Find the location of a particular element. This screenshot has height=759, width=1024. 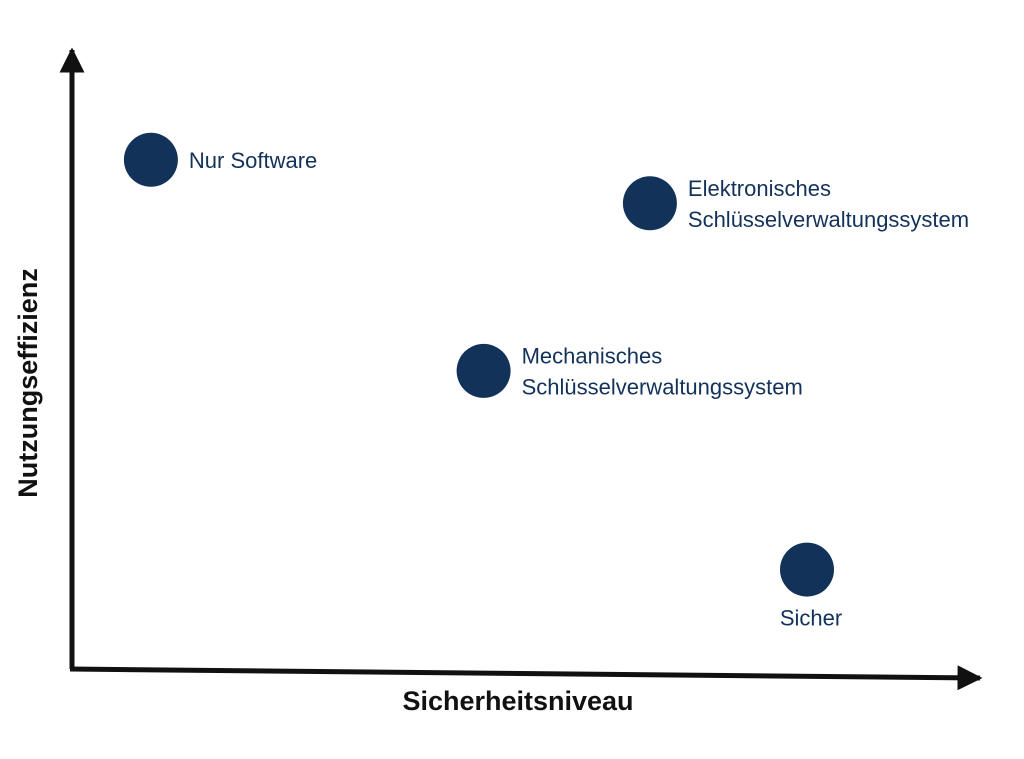

data-point-group: Elektronisches Schlüsselverwaltungssystem is located at coordinates (795, 204).